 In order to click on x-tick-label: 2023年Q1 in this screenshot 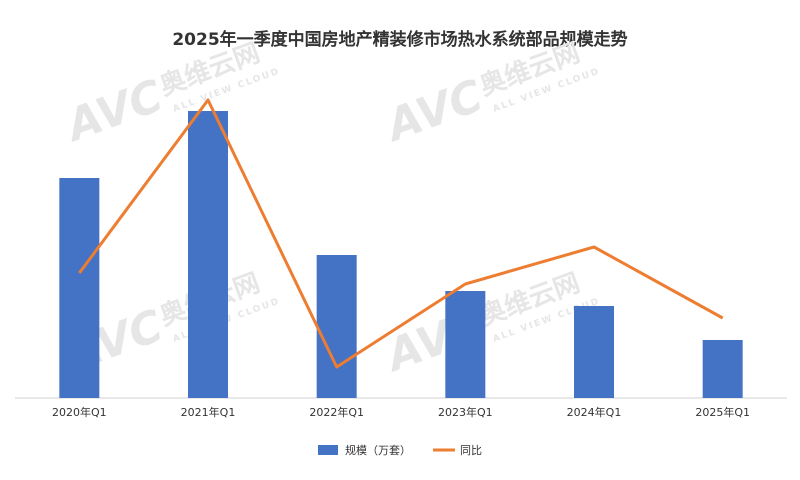, I will do `click(465, 412)`.